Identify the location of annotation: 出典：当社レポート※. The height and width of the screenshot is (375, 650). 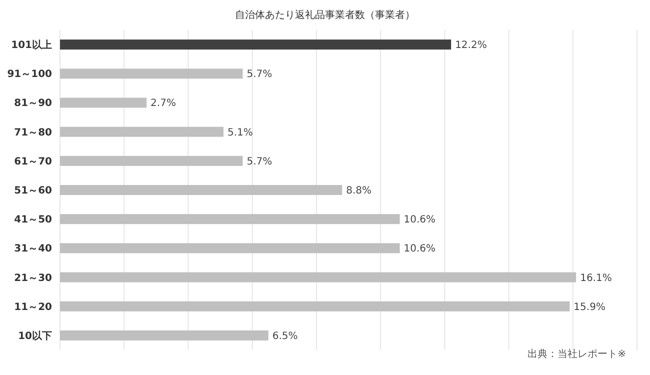
(577, 354).